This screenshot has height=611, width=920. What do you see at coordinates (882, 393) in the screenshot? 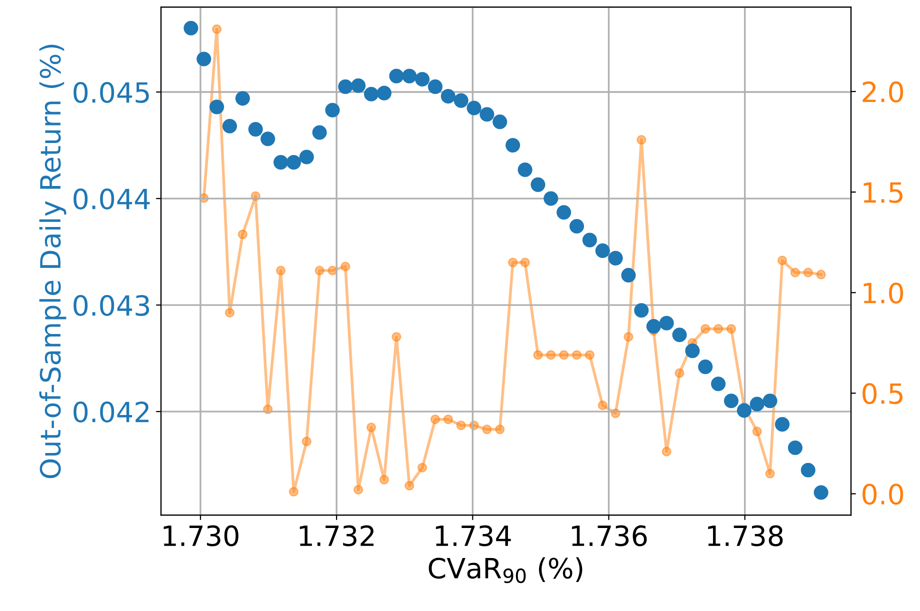
I see `y2-tick-label: 0.5` at bounding box center [882, 393].